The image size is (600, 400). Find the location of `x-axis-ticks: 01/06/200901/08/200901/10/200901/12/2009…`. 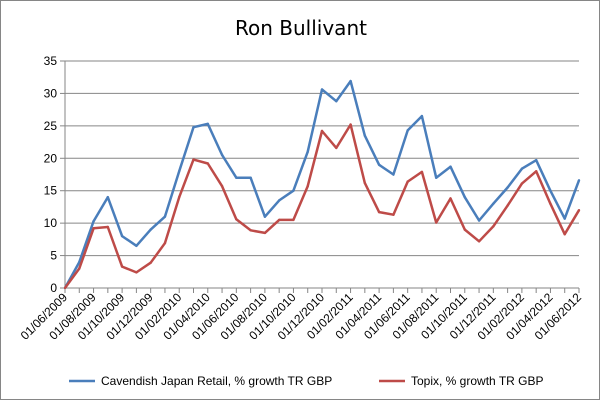

x-axis-ticks: 01/06/200901/08/200901/10/200901/12/2009… is located at coordinates (301, 316).